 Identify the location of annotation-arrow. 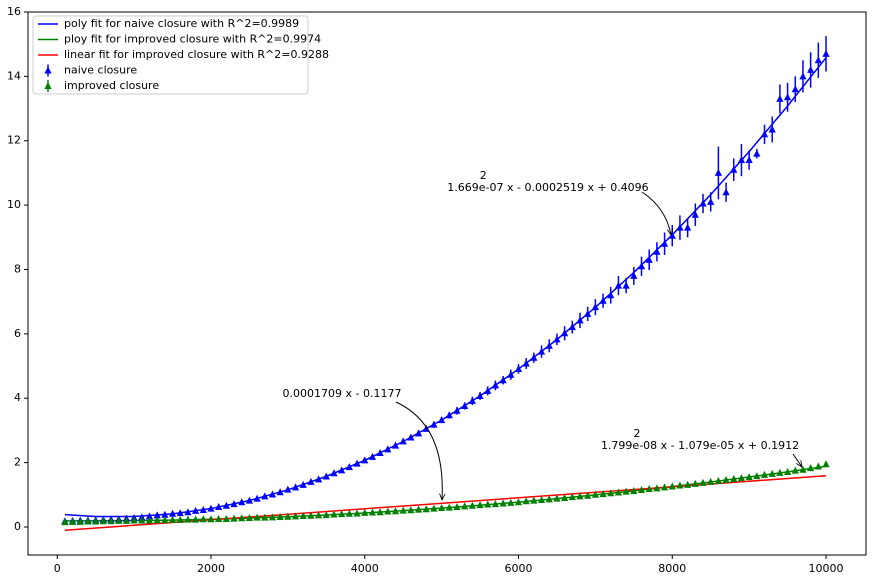
(656, 213).